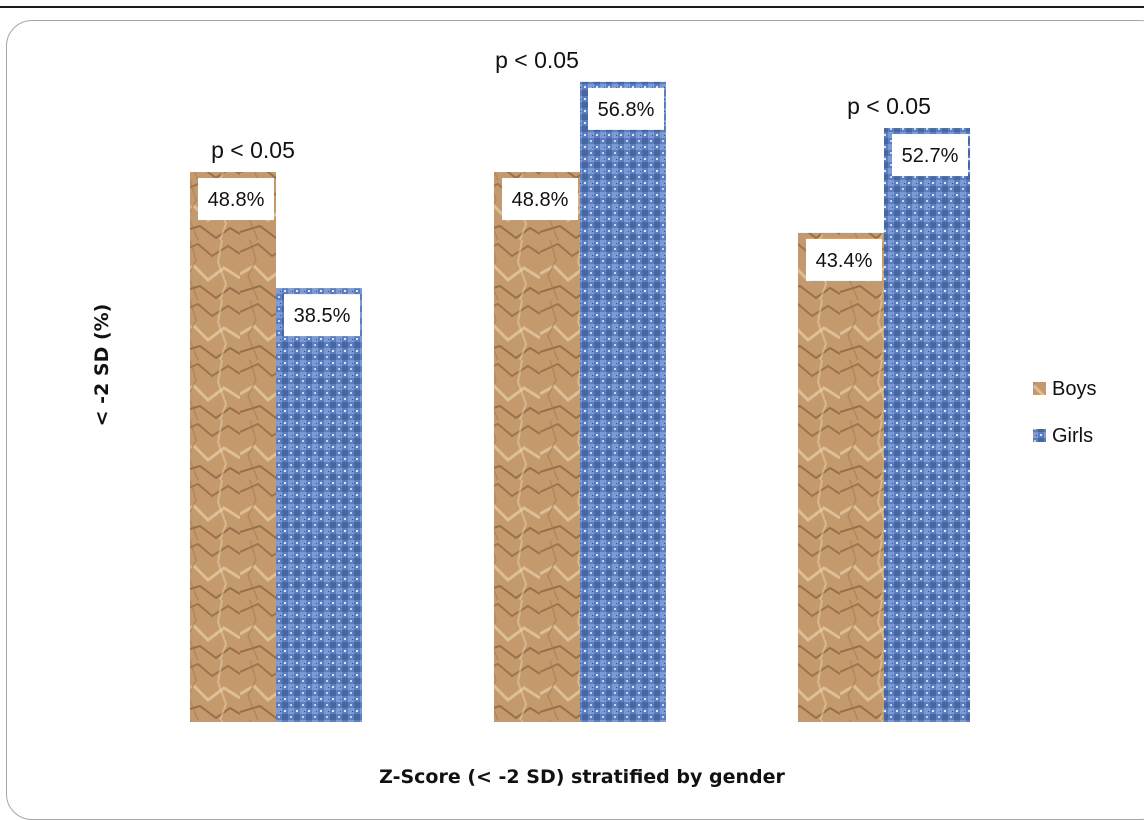  Describe the element at coordinates (1074, 389) in the screenshot. I see `legend-label-boys: Boys` at that location.